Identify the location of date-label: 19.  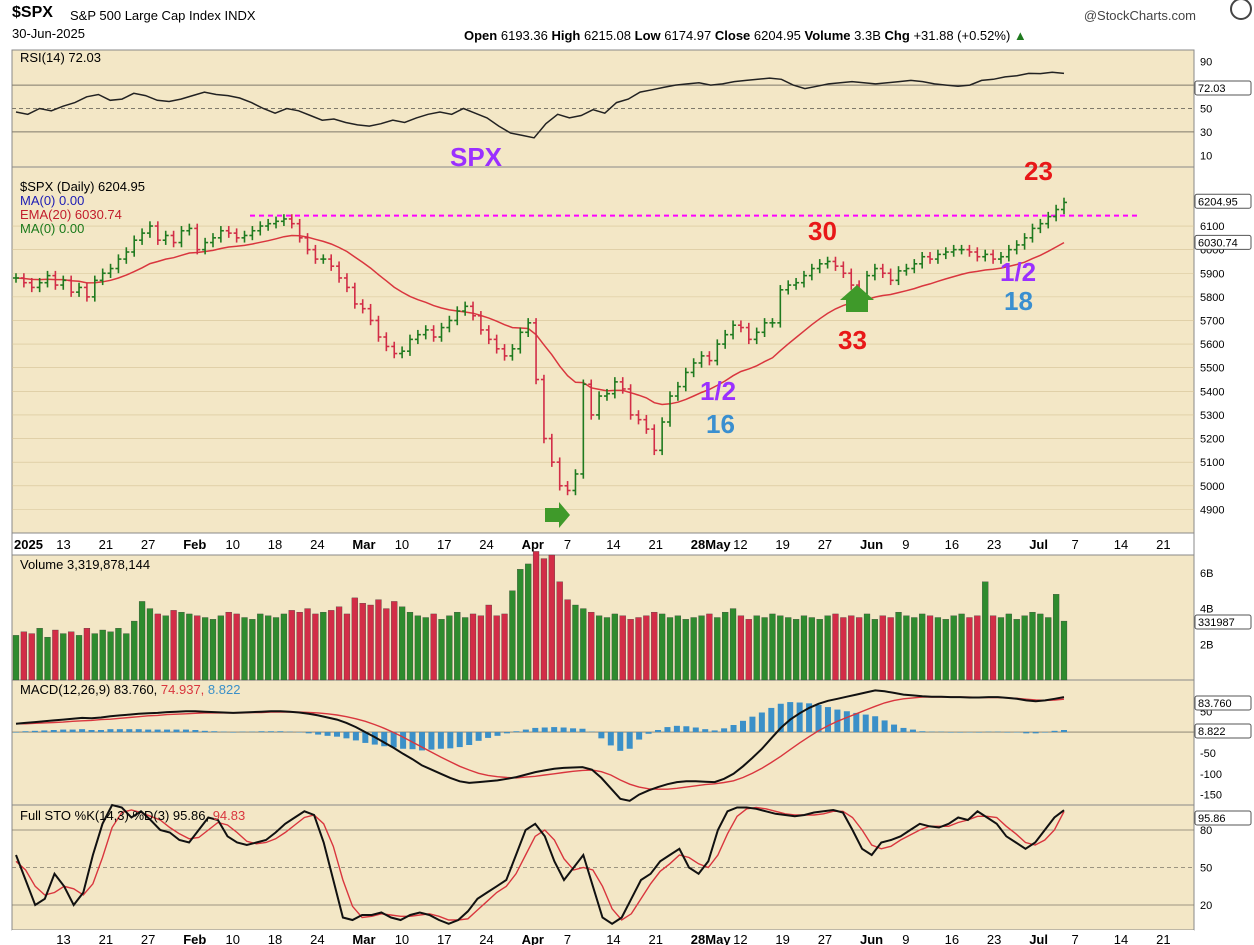
(782, 544).